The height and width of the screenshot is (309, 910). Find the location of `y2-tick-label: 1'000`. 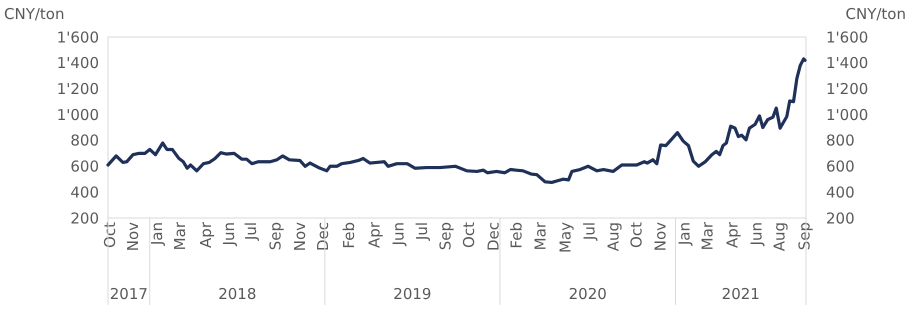

y2-tick-label: 1'000 is located at coordinates (847, 115).